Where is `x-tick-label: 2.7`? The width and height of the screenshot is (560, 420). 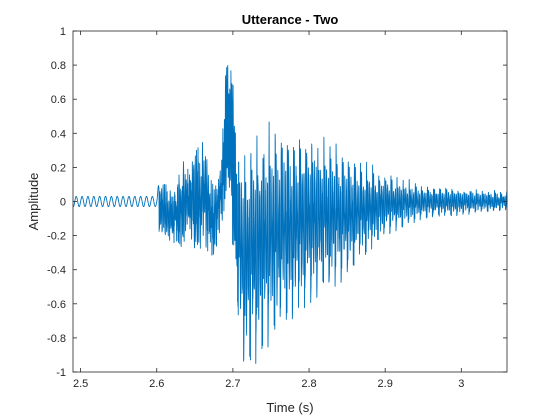
x-tick-label: 2.7 is located at coordinates (232, 384).